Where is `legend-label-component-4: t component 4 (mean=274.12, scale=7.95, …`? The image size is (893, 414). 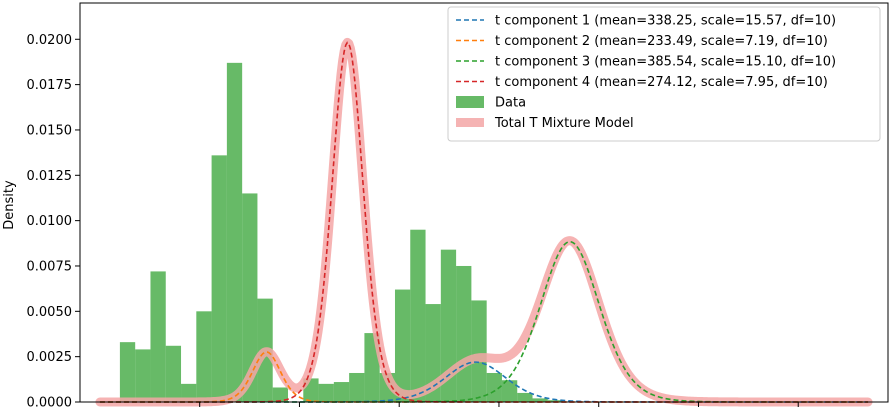
legend-label-component-4: t component 4 (mean=274.12, scale=7.95, … is located at coordinates (661, 82).